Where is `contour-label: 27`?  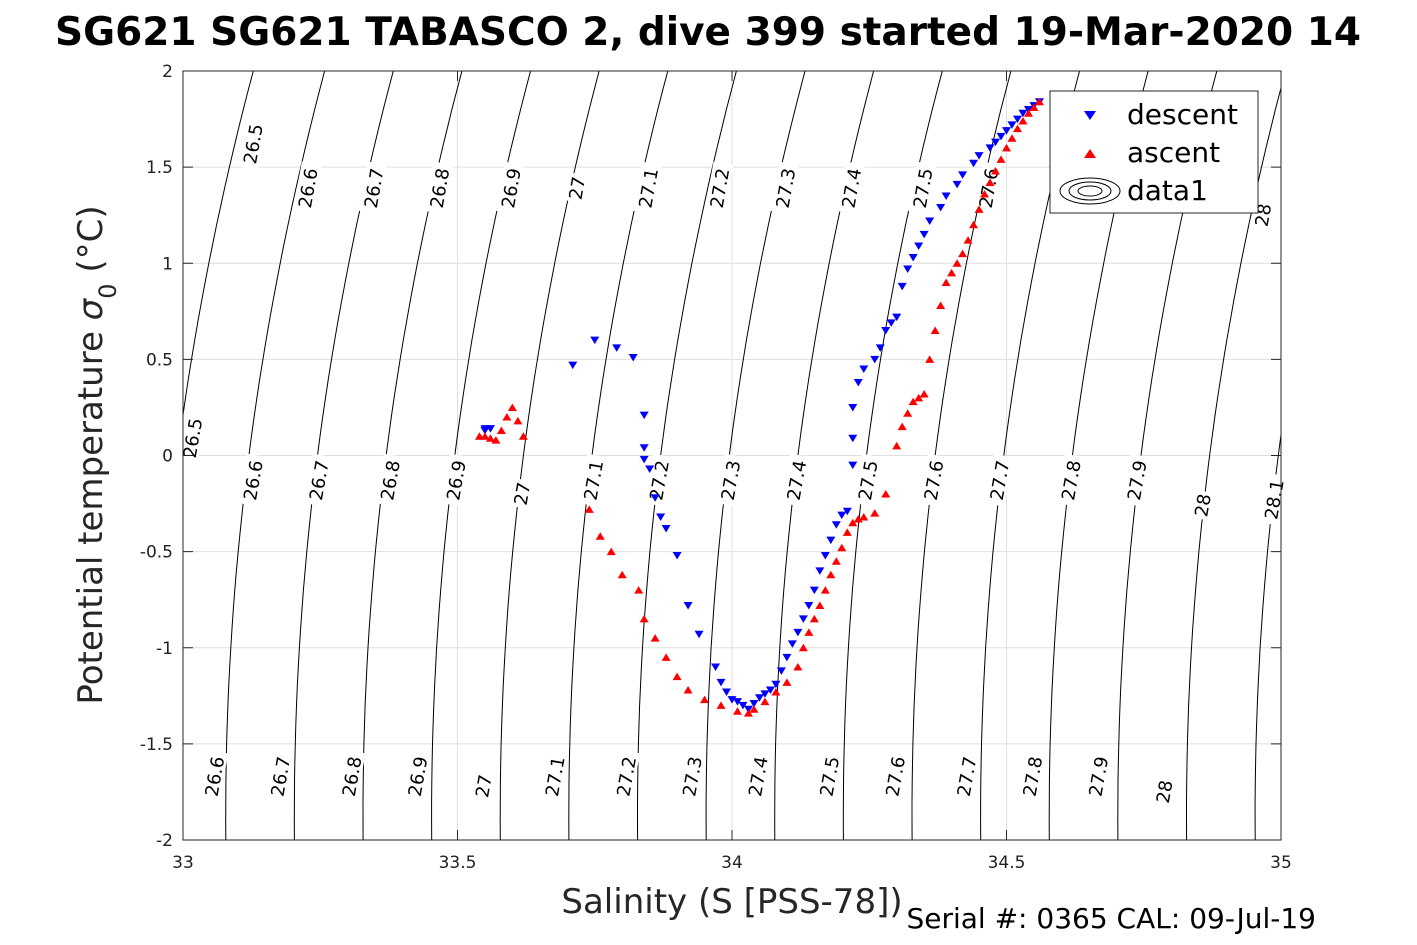
contour-label: 27 is located at coordinates (483, 786).